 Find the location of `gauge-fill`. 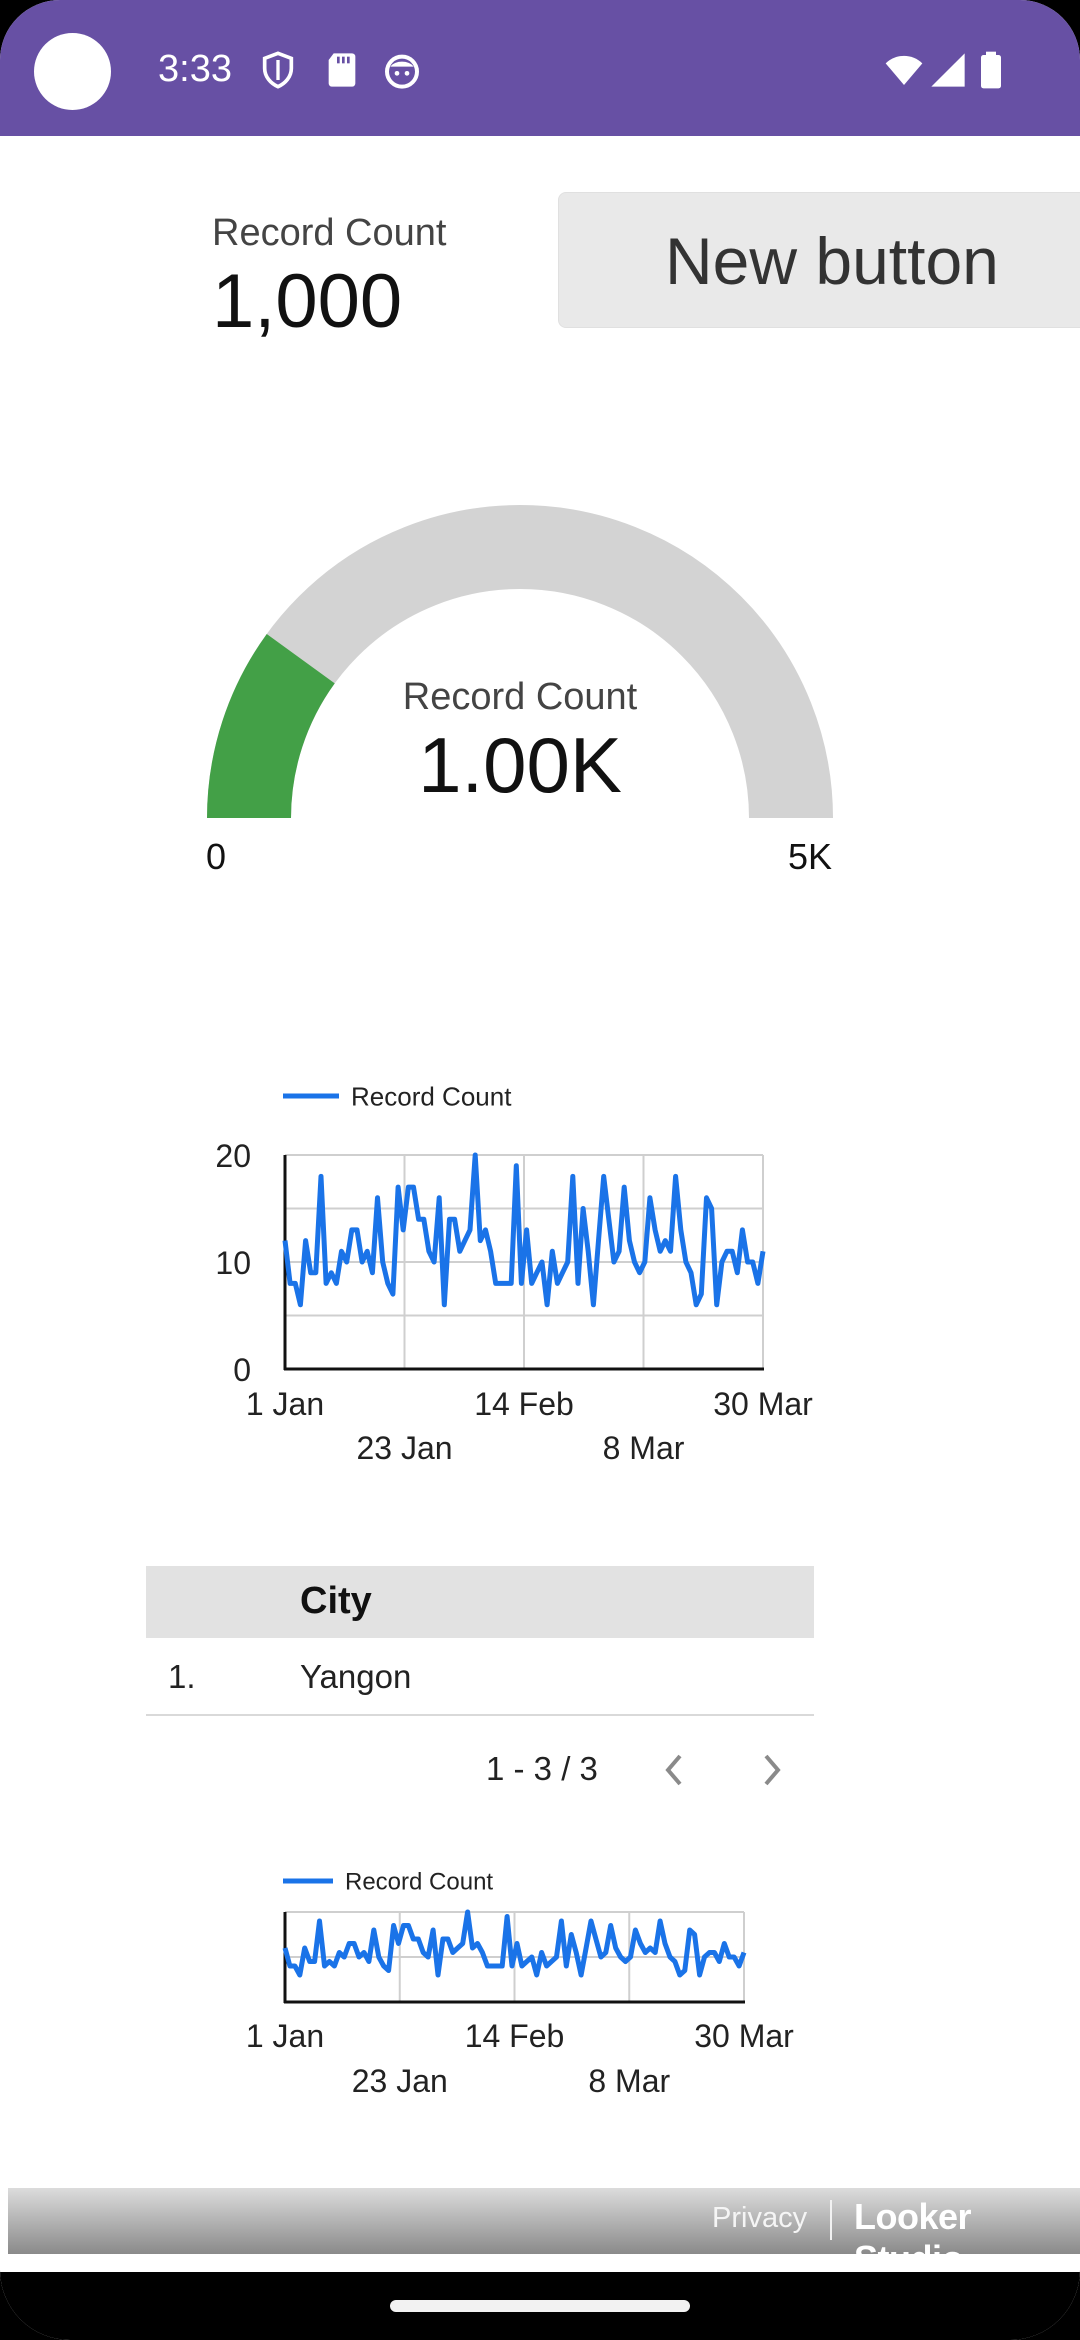

gauge-fill is located at coordinates (271, 726).